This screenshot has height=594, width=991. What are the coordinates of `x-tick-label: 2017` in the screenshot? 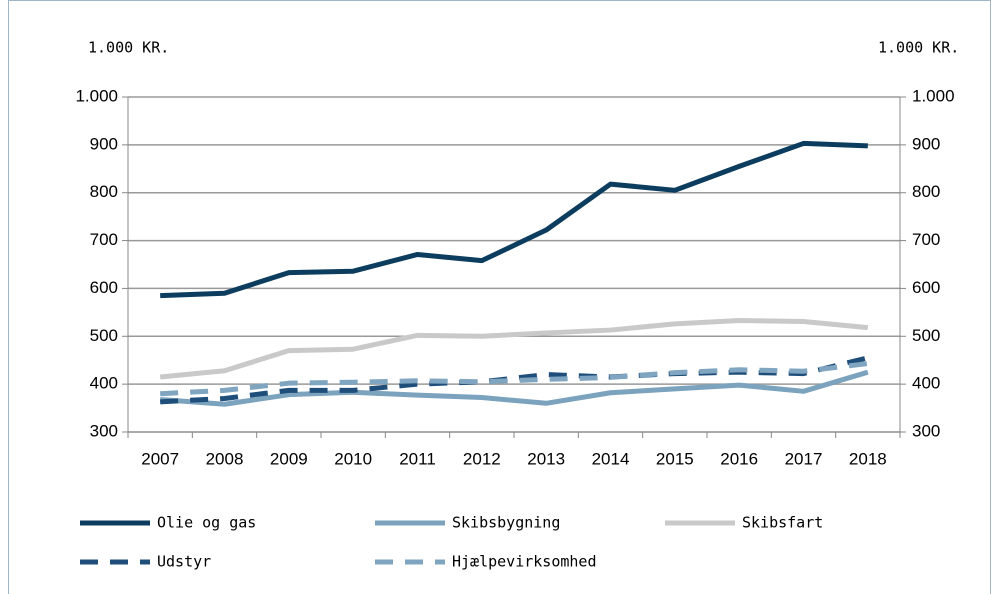 It's located at (804, 458).